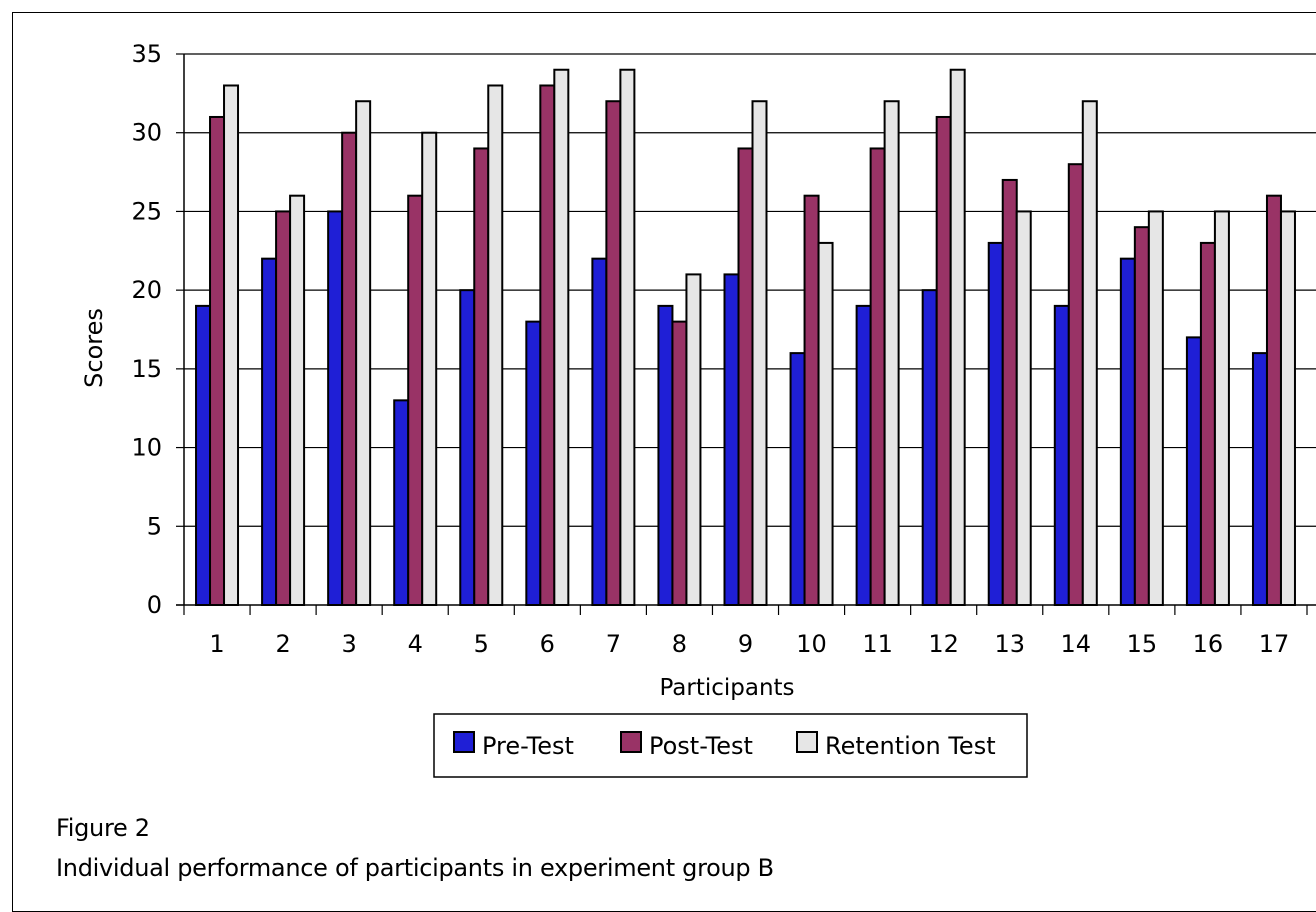  I want to click on x-tick-label: 4, so click(415, 644).